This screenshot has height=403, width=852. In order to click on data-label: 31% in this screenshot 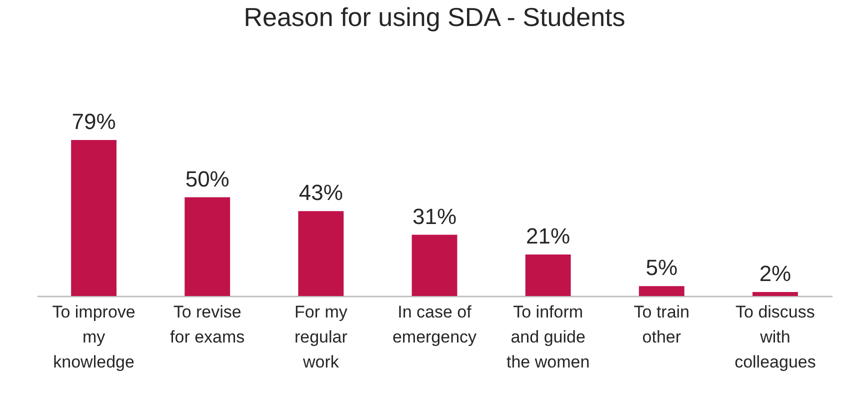, I will do `click(434, 216)`.